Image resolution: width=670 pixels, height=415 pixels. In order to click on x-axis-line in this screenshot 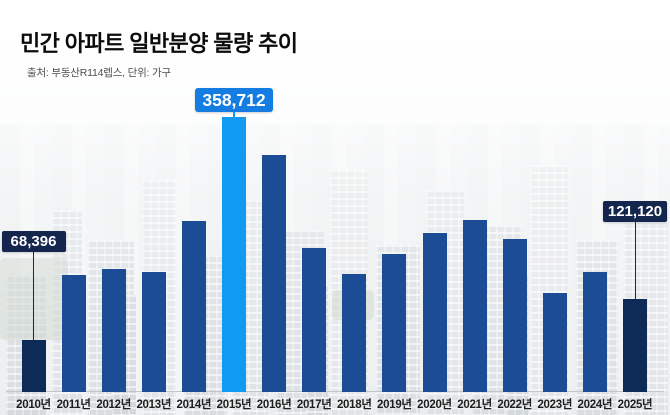, I will do `click(335, 391)`.